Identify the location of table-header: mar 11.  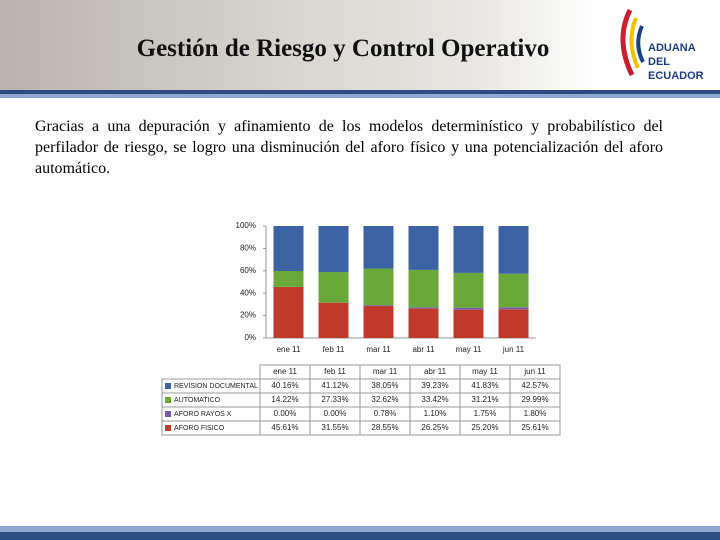
(385, 371).